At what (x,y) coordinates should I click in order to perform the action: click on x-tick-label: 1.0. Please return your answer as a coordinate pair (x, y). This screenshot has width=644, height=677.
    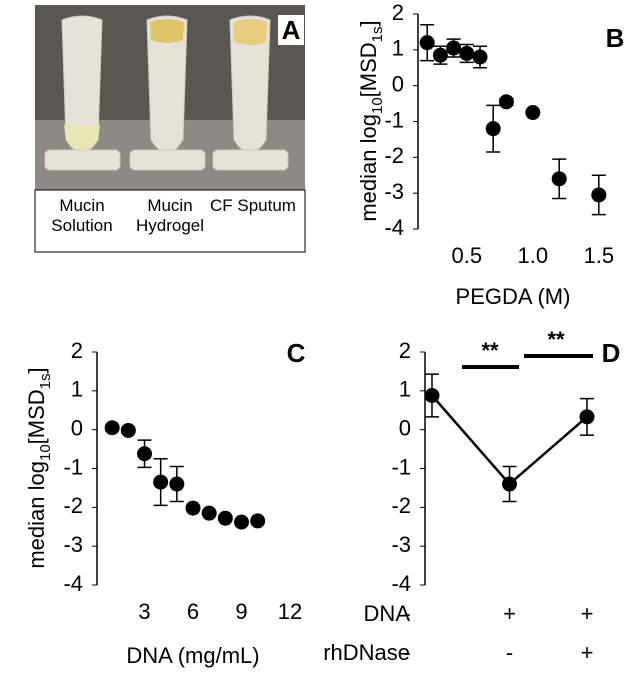
    Looking at the image, I should click on (533, 255).